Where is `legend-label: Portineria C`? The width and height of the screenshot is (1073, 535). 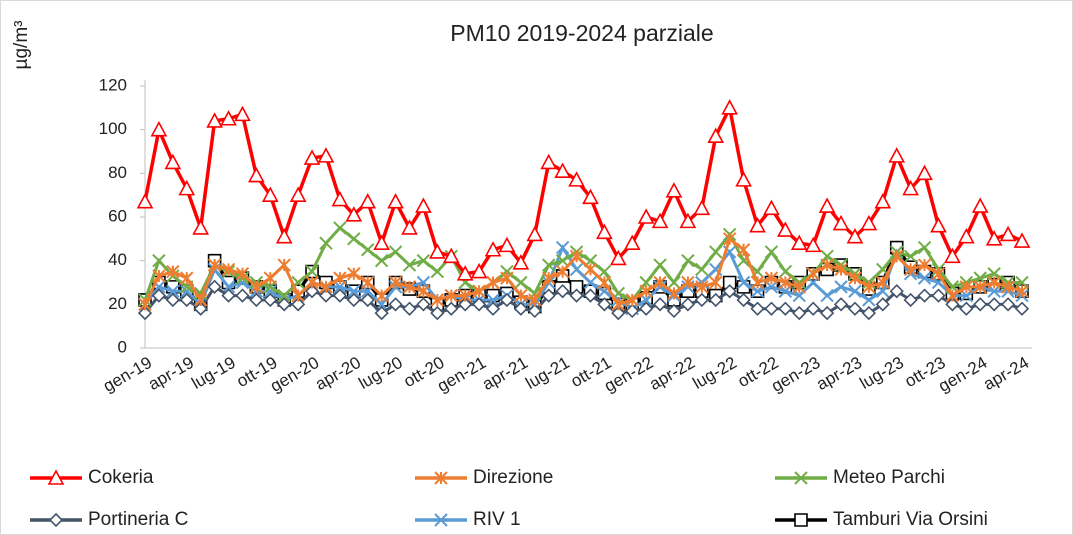
legend-label: Portineria C is located at coordinates (138, 519).